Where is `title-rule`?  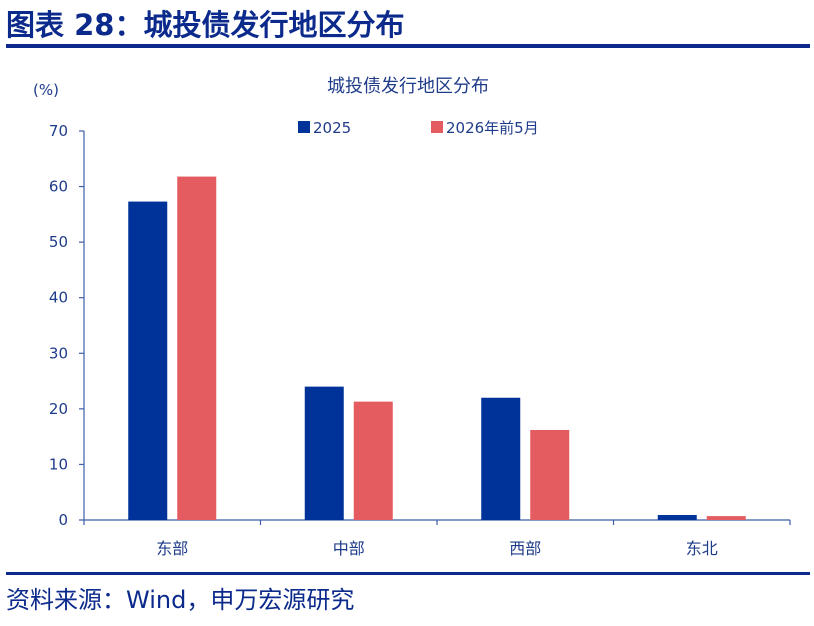 title-rule is located at coordinates (408, 46).